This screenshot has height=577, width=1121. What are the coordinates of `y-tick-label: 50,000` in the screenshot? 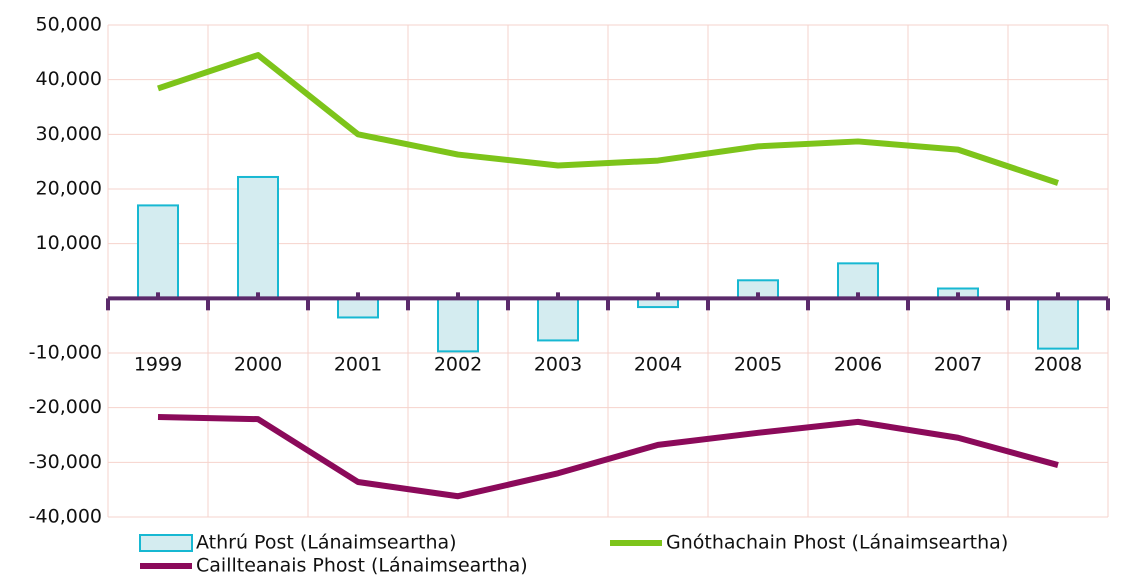 It's located at (69, 25).